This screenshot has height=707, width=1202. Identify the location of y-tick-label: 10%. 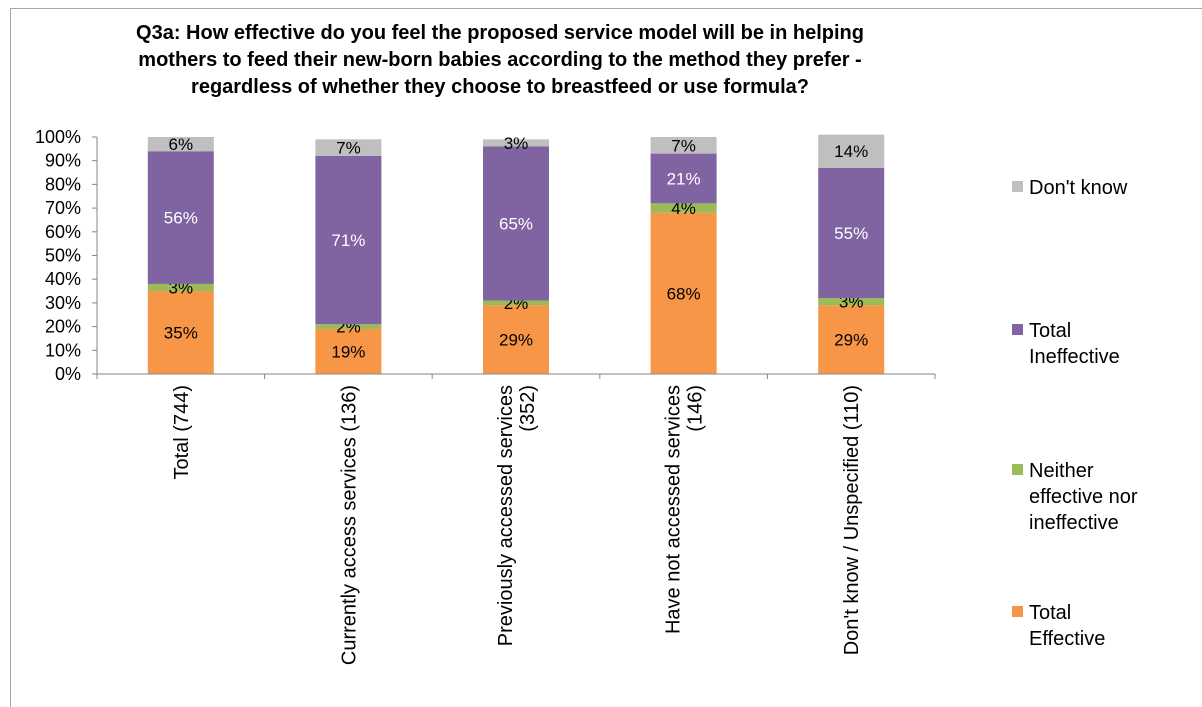
(63, 350).